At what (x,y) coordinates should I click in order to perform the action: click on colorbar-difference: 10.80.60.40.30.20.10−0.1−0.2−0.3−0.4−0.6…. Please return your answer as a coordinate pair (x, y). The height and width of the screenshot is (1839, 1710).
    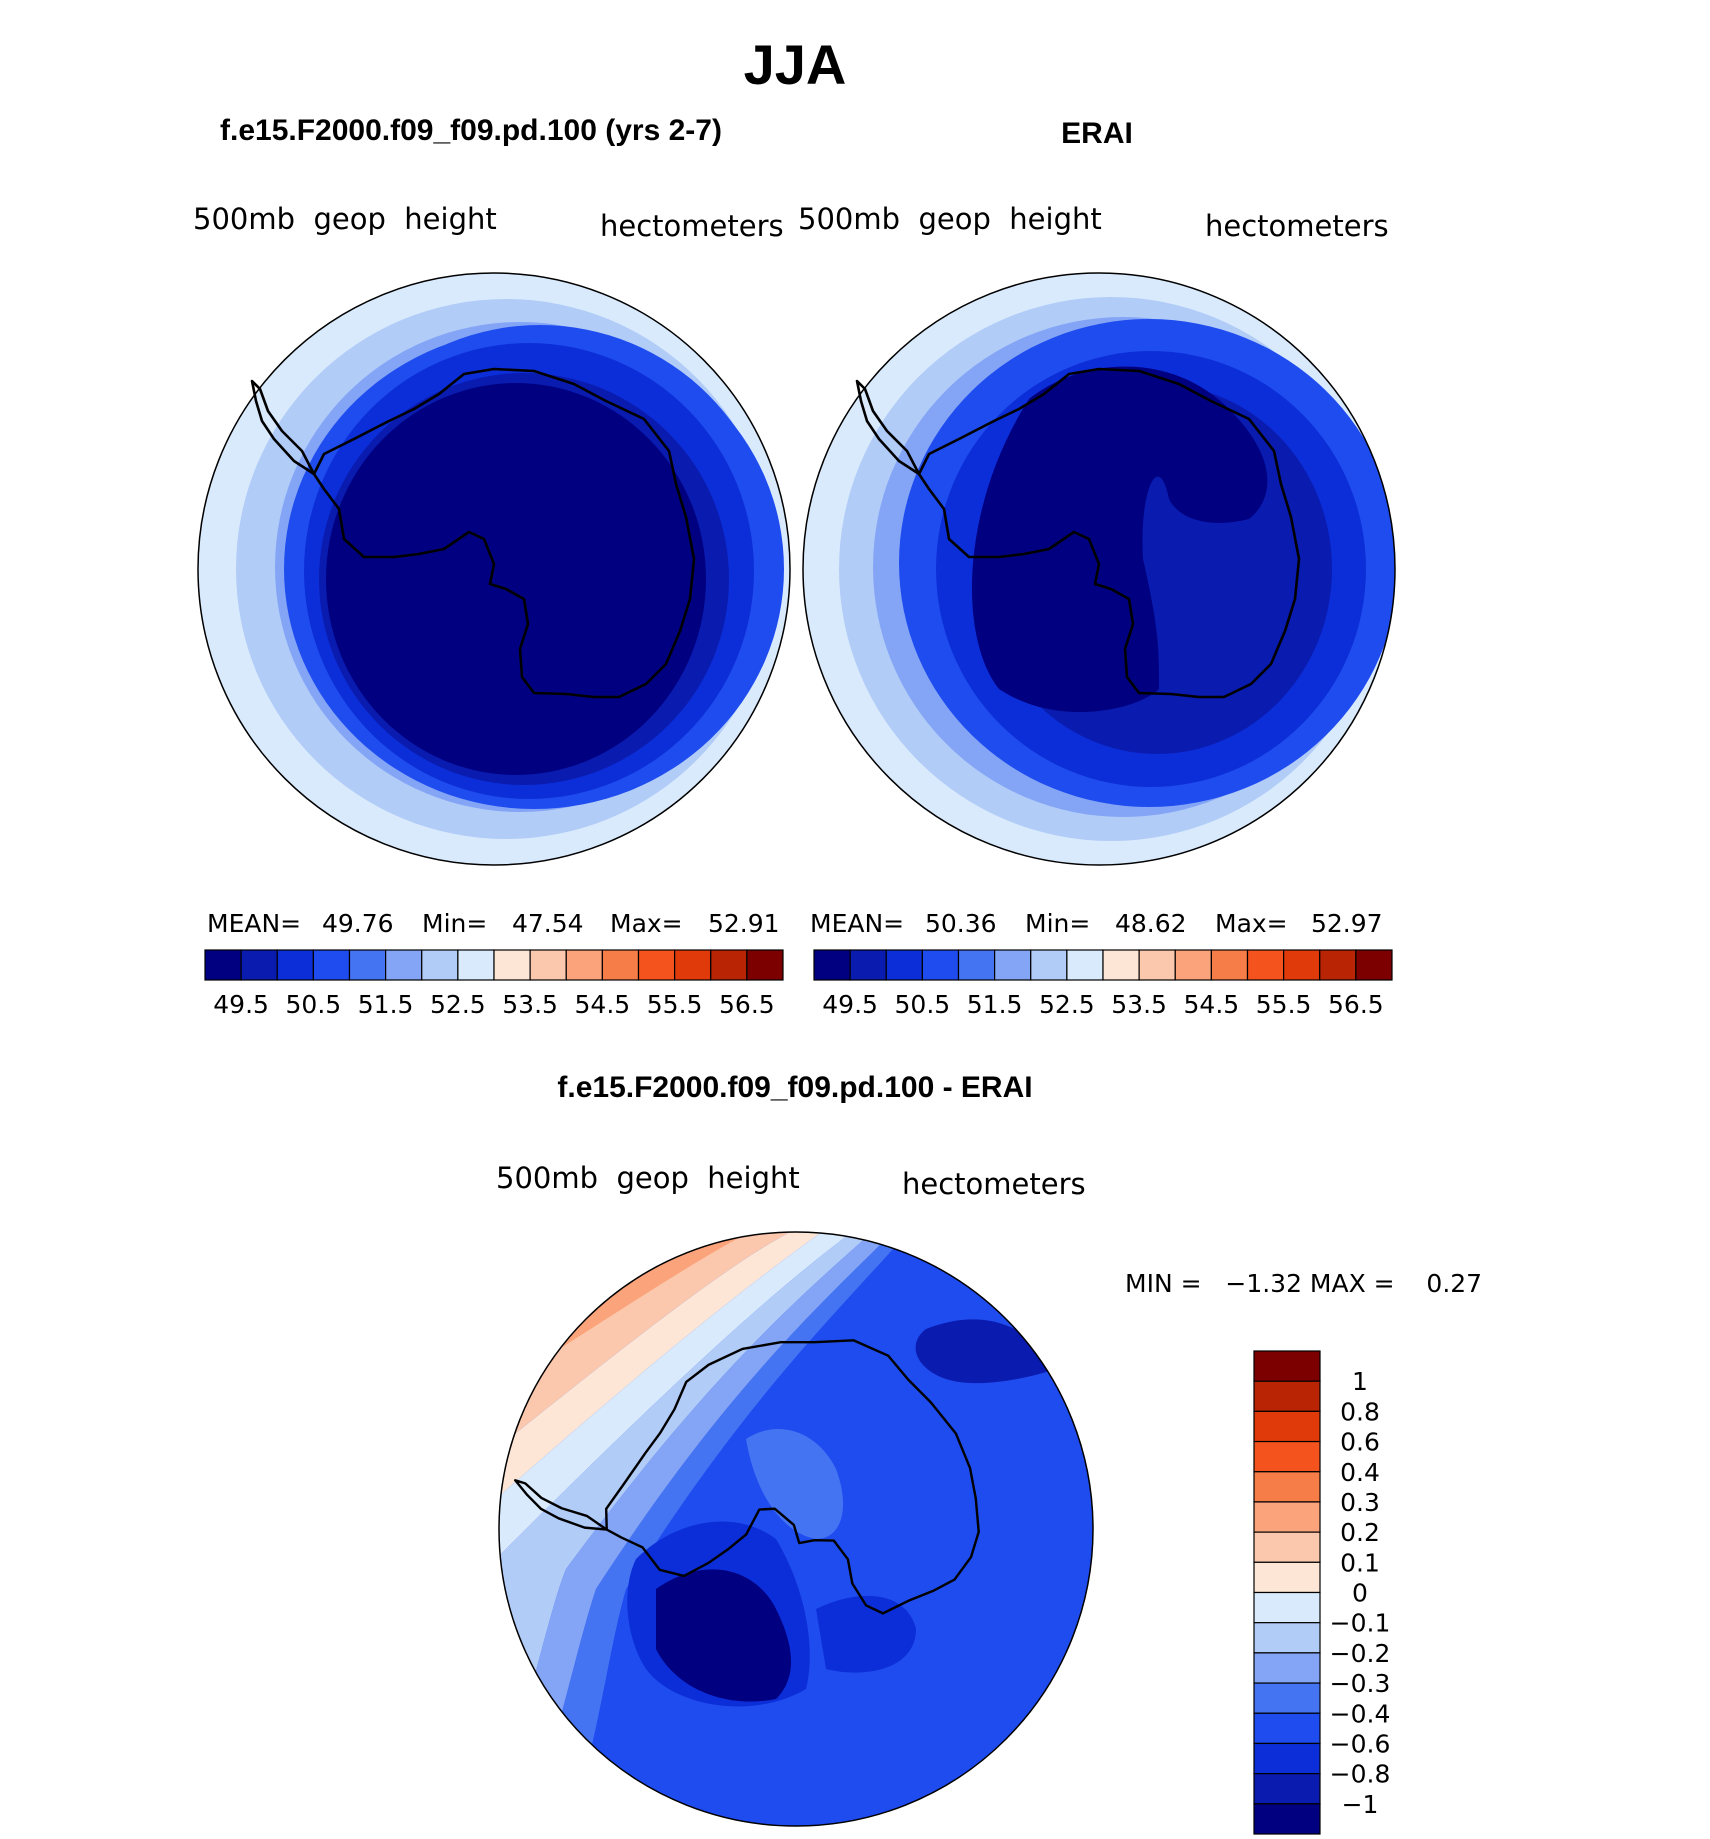
    Looking at the image, I should click on (1322, 1592).